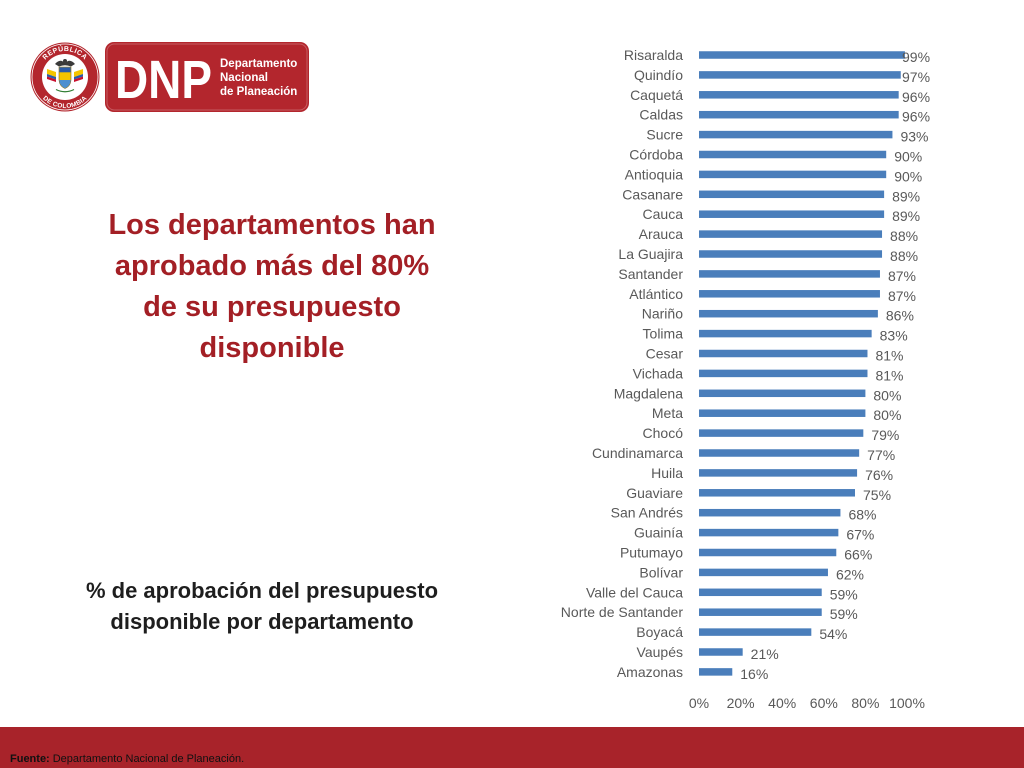  Describe the element at coordinates (650, 274) in the screenshot. I see `category-label-santander: Santander` at that location.